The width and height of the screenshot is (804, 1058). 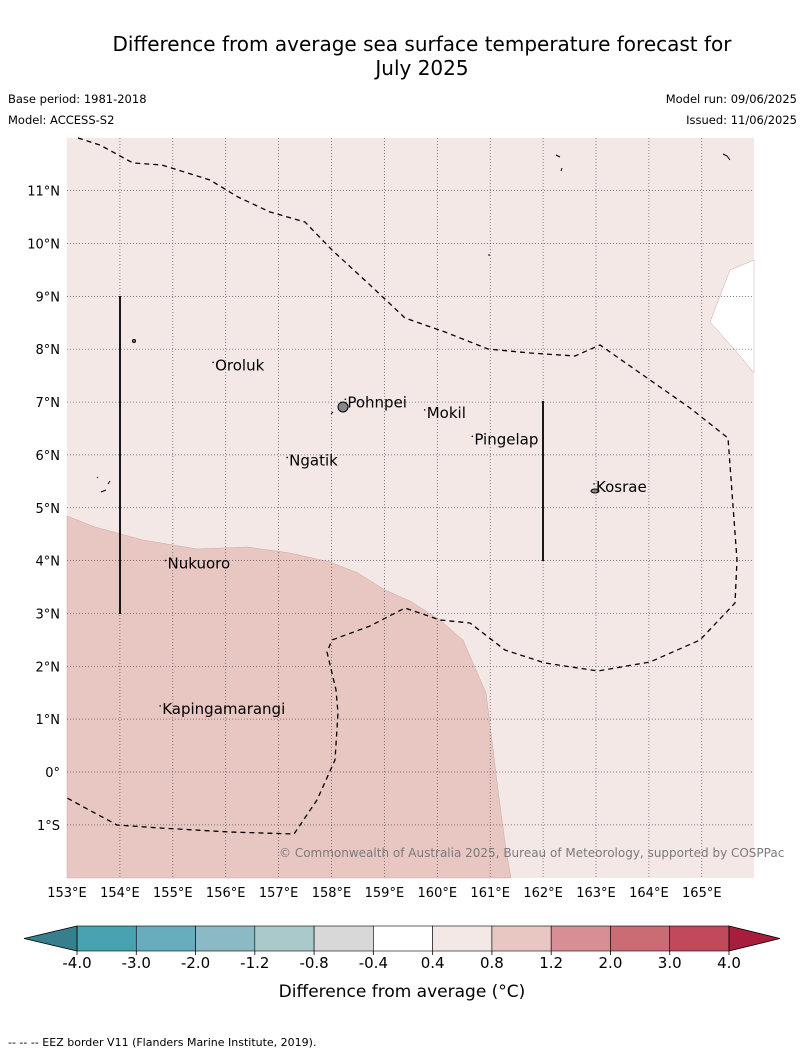 I want to click on place-label-ngatik: Ngatik, so click(x=313, y=460).